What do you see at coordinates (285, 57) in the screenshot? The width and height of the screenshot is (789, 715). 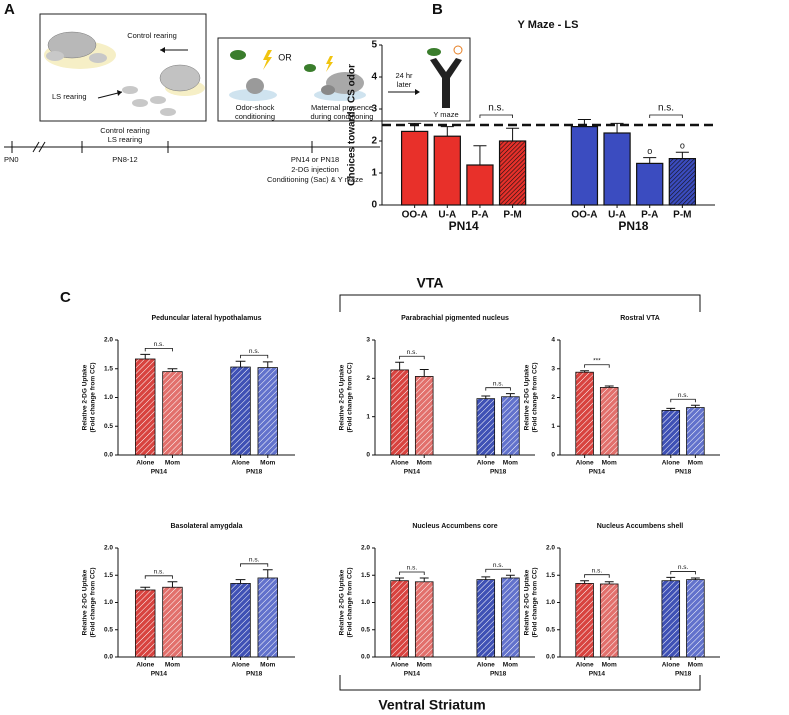 I see `diagram-text: OR` at bounding box center [285, 57].